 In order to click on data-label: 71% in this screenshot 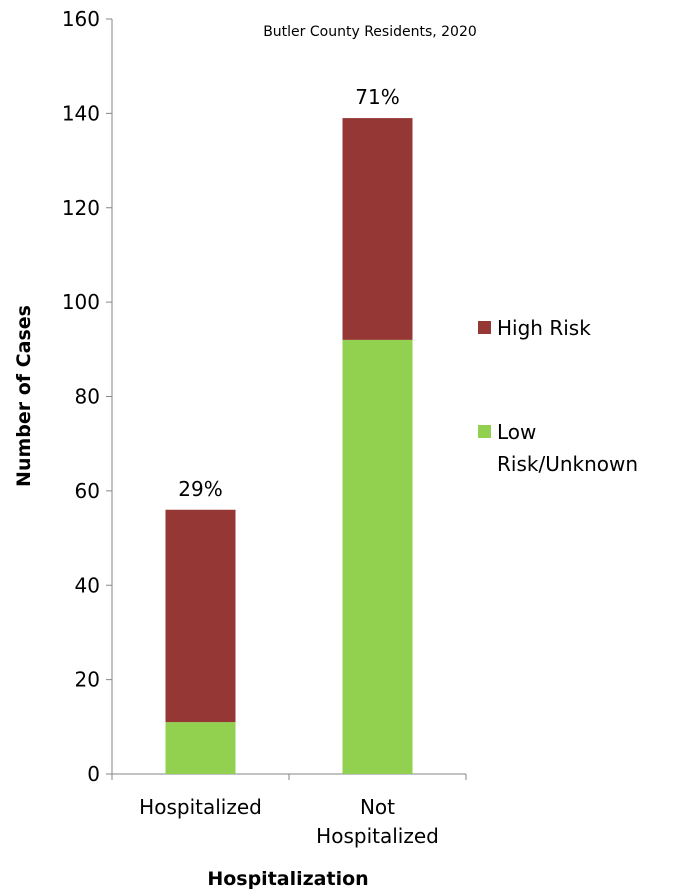, I will do `click(377, 97)`.